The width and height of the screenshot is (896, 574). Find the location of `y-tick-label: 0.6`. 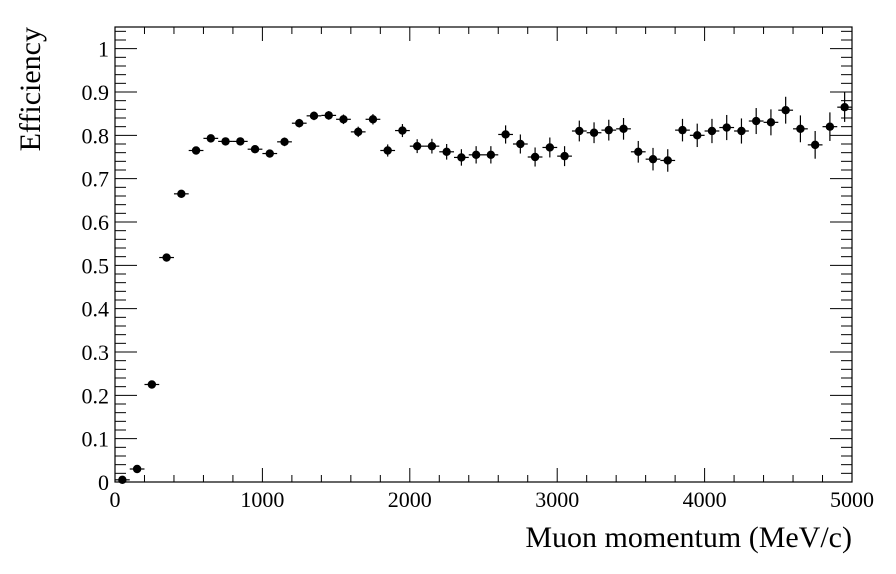

y-tick-label: 0.6 is located at coordinates (96, 222).